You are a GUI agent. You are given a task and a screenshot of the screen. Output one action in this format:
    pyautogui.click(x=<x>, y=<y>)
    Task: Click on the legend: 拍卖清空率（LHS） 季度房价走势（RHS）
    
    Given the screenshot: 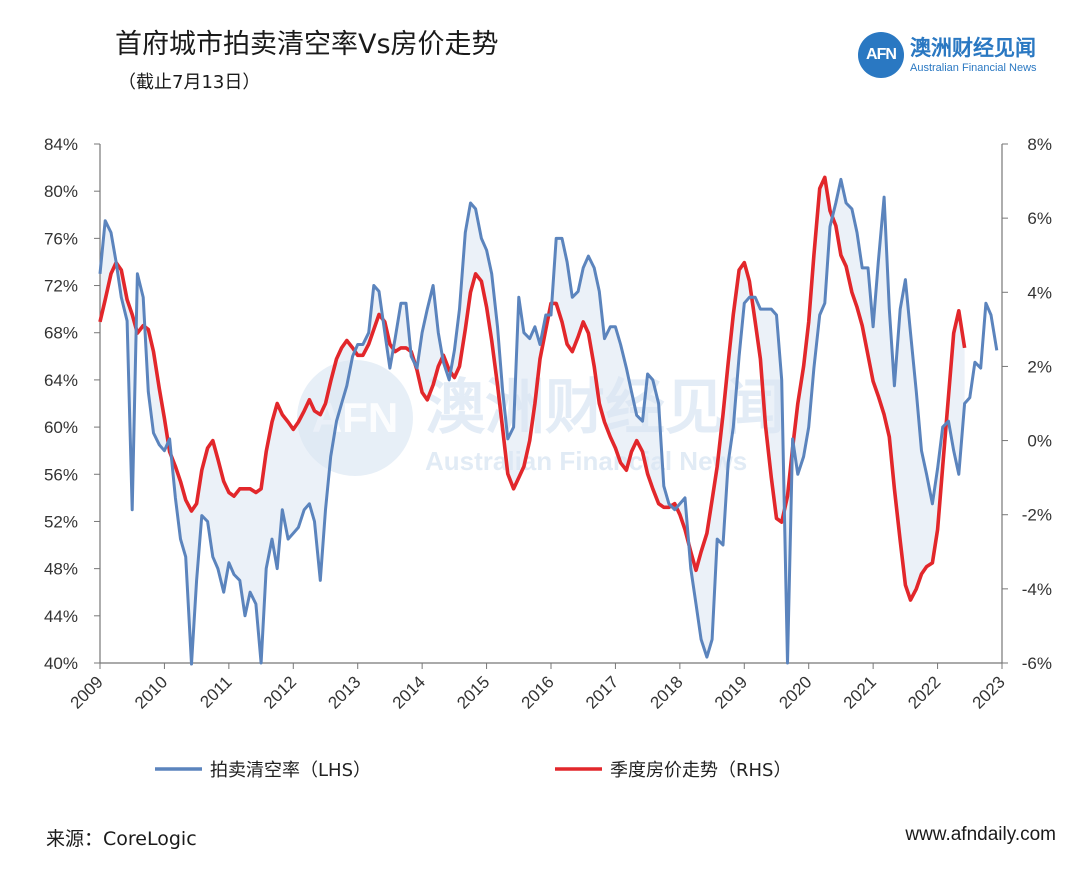 What is the action you would take?
    pyautogui.click(x=473, y=770)
    